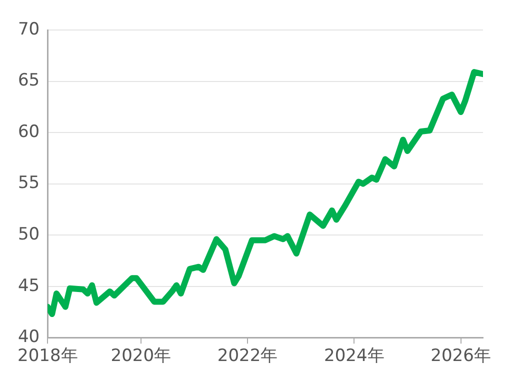 Image resolution: width=510 pixels, height=380 pixels. What do you see at coordinates (29, 183) in the screenshot?
I see `y-tick-label: 55` at bounding box center [29, 183].